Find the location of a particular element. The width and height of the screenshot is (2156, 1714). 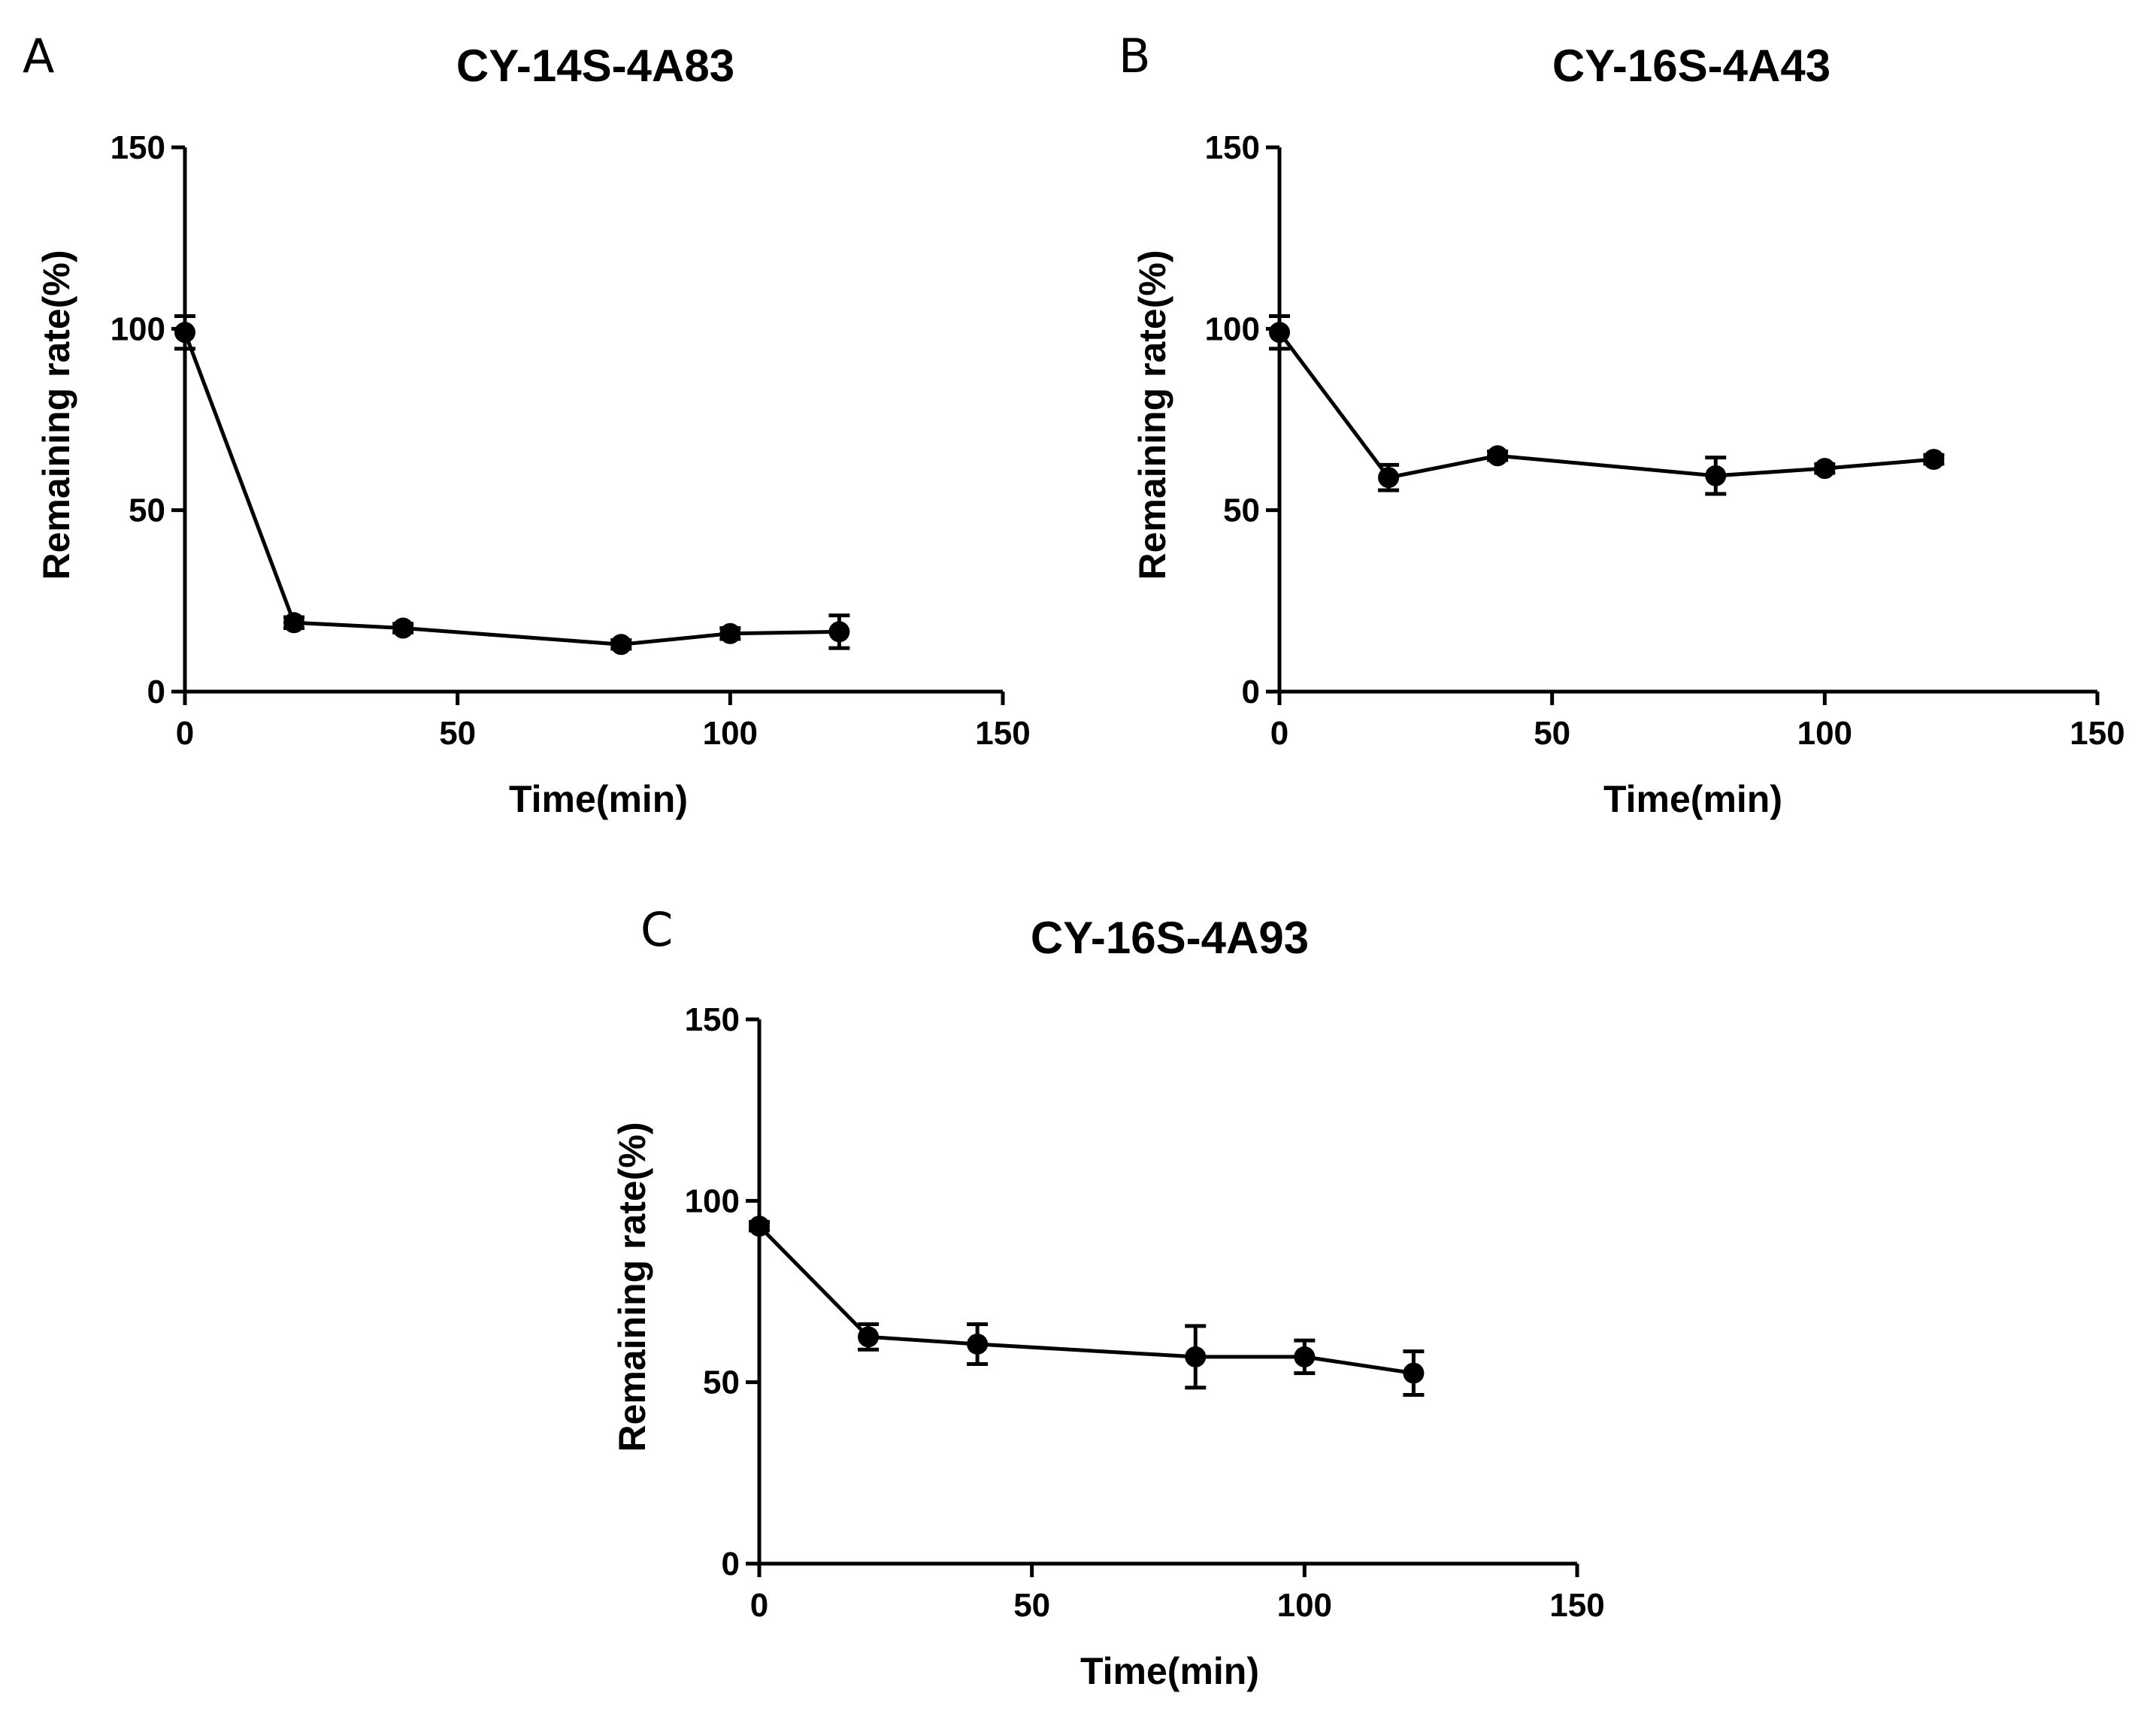

y-tick-label-b: 150 is located at coordinates (1232, 147).